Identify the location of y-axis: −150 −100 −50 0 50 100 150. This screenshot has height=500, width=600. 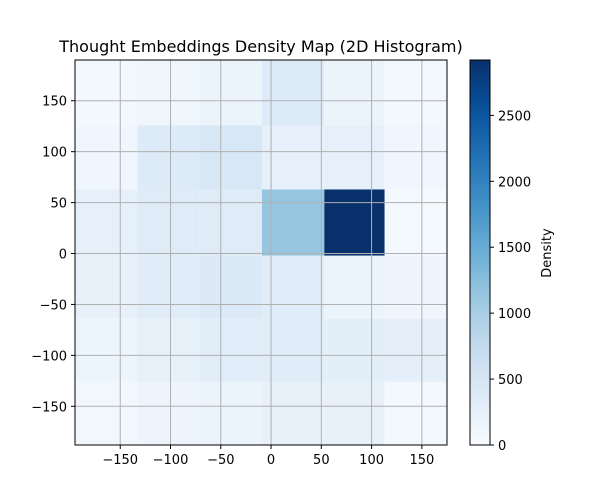
(53, 255).